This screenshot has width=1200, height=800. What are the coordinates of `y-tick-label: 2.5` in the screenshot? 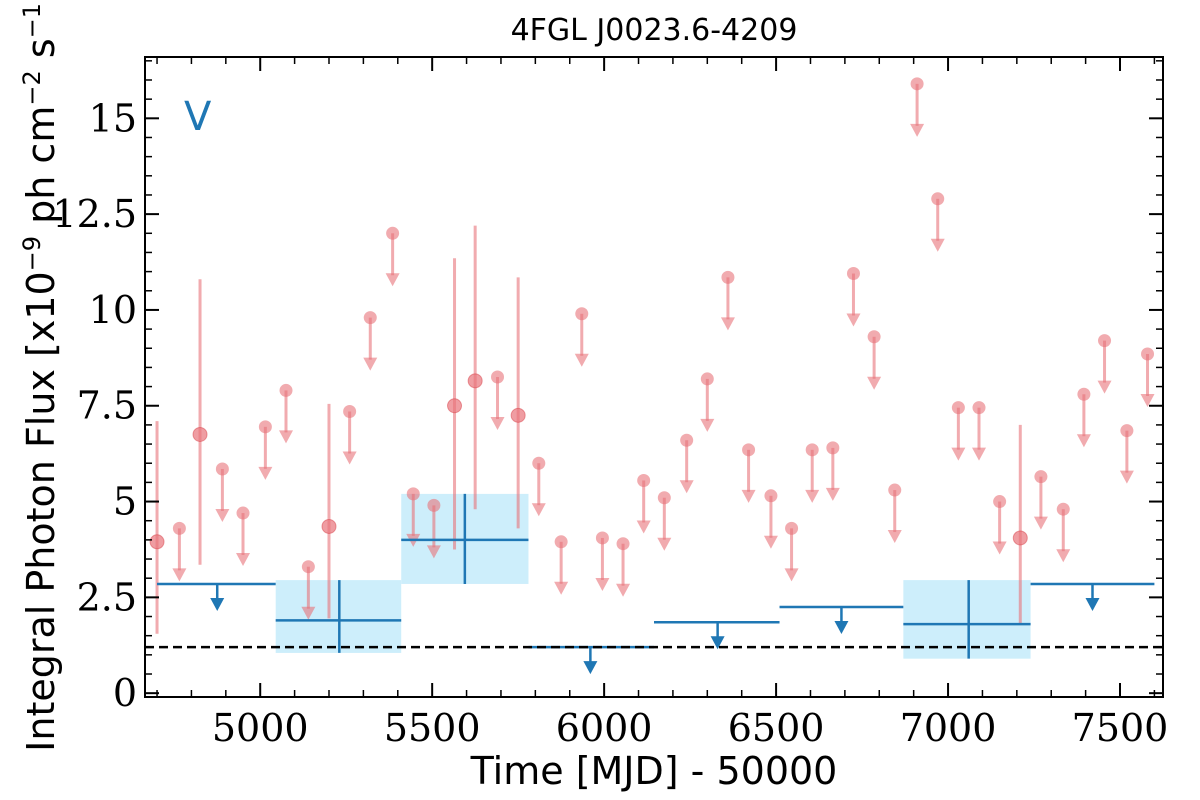 It's located at (107, 597).